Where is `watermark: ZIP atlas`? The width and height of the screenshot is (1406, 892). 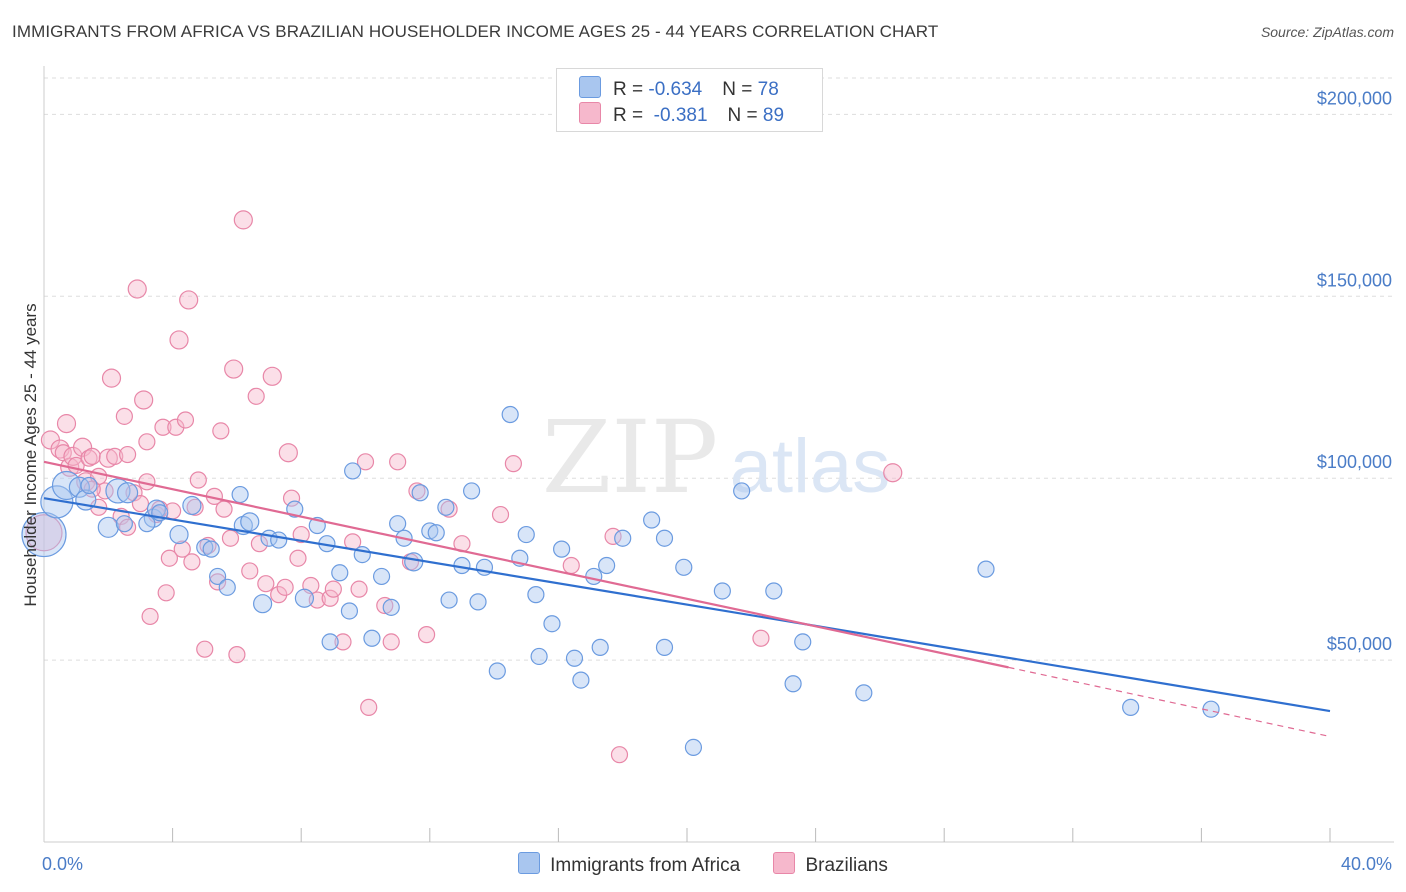 watermark: ZIP atlas is located at coordinates (716, 457).